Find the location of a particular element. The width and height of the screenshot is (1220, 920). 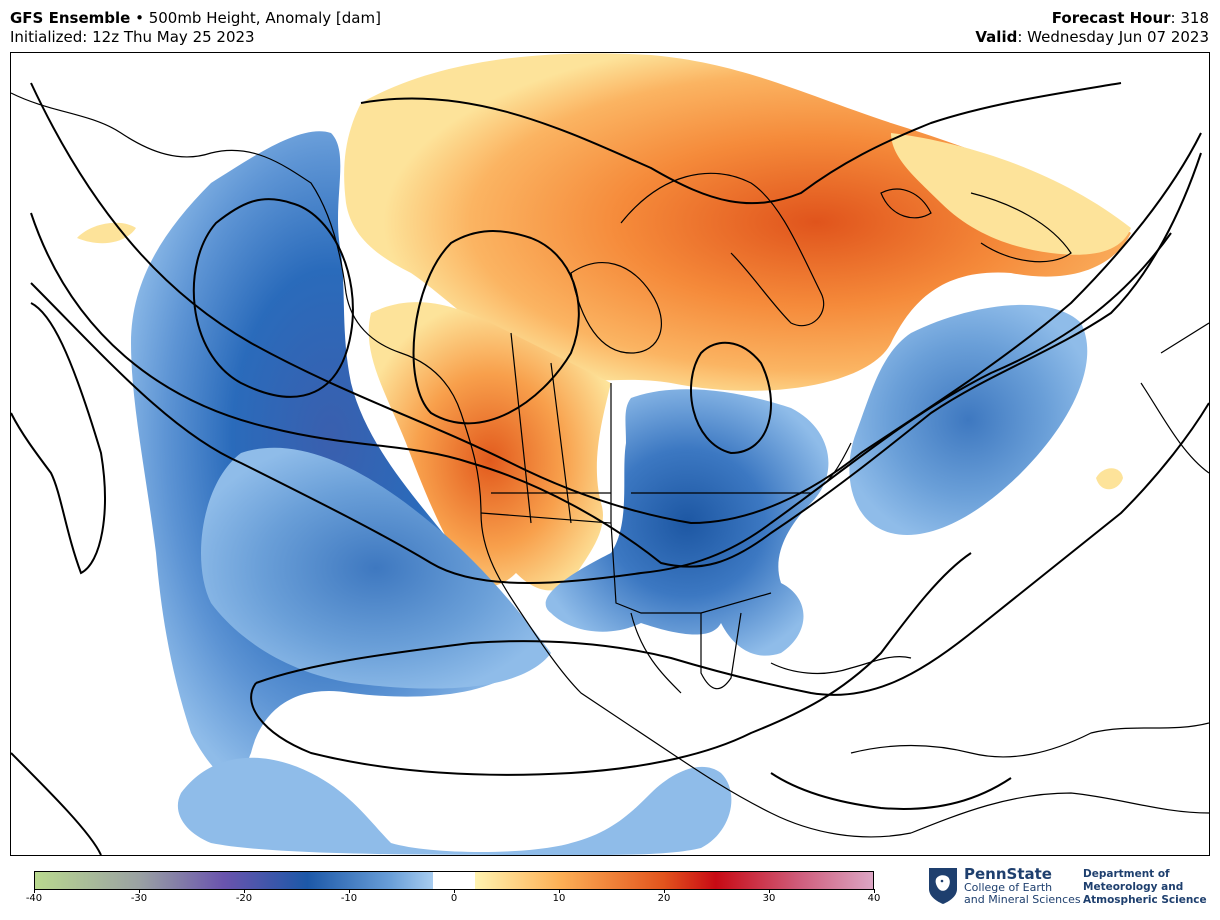

colorbar is located at coordinates (454, 880).